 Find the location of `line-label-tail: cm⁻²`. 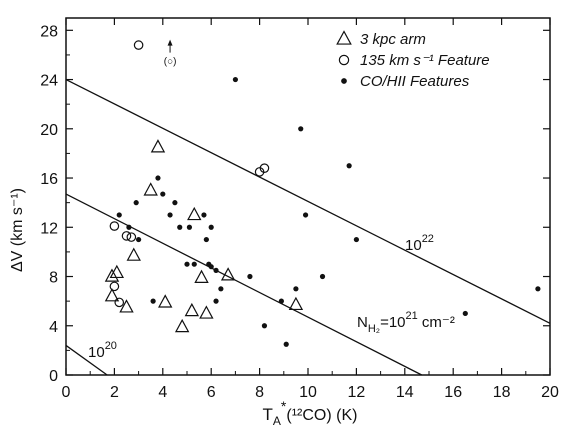

line-label-tail: cm⁻² is located at coordinates (436, 322).